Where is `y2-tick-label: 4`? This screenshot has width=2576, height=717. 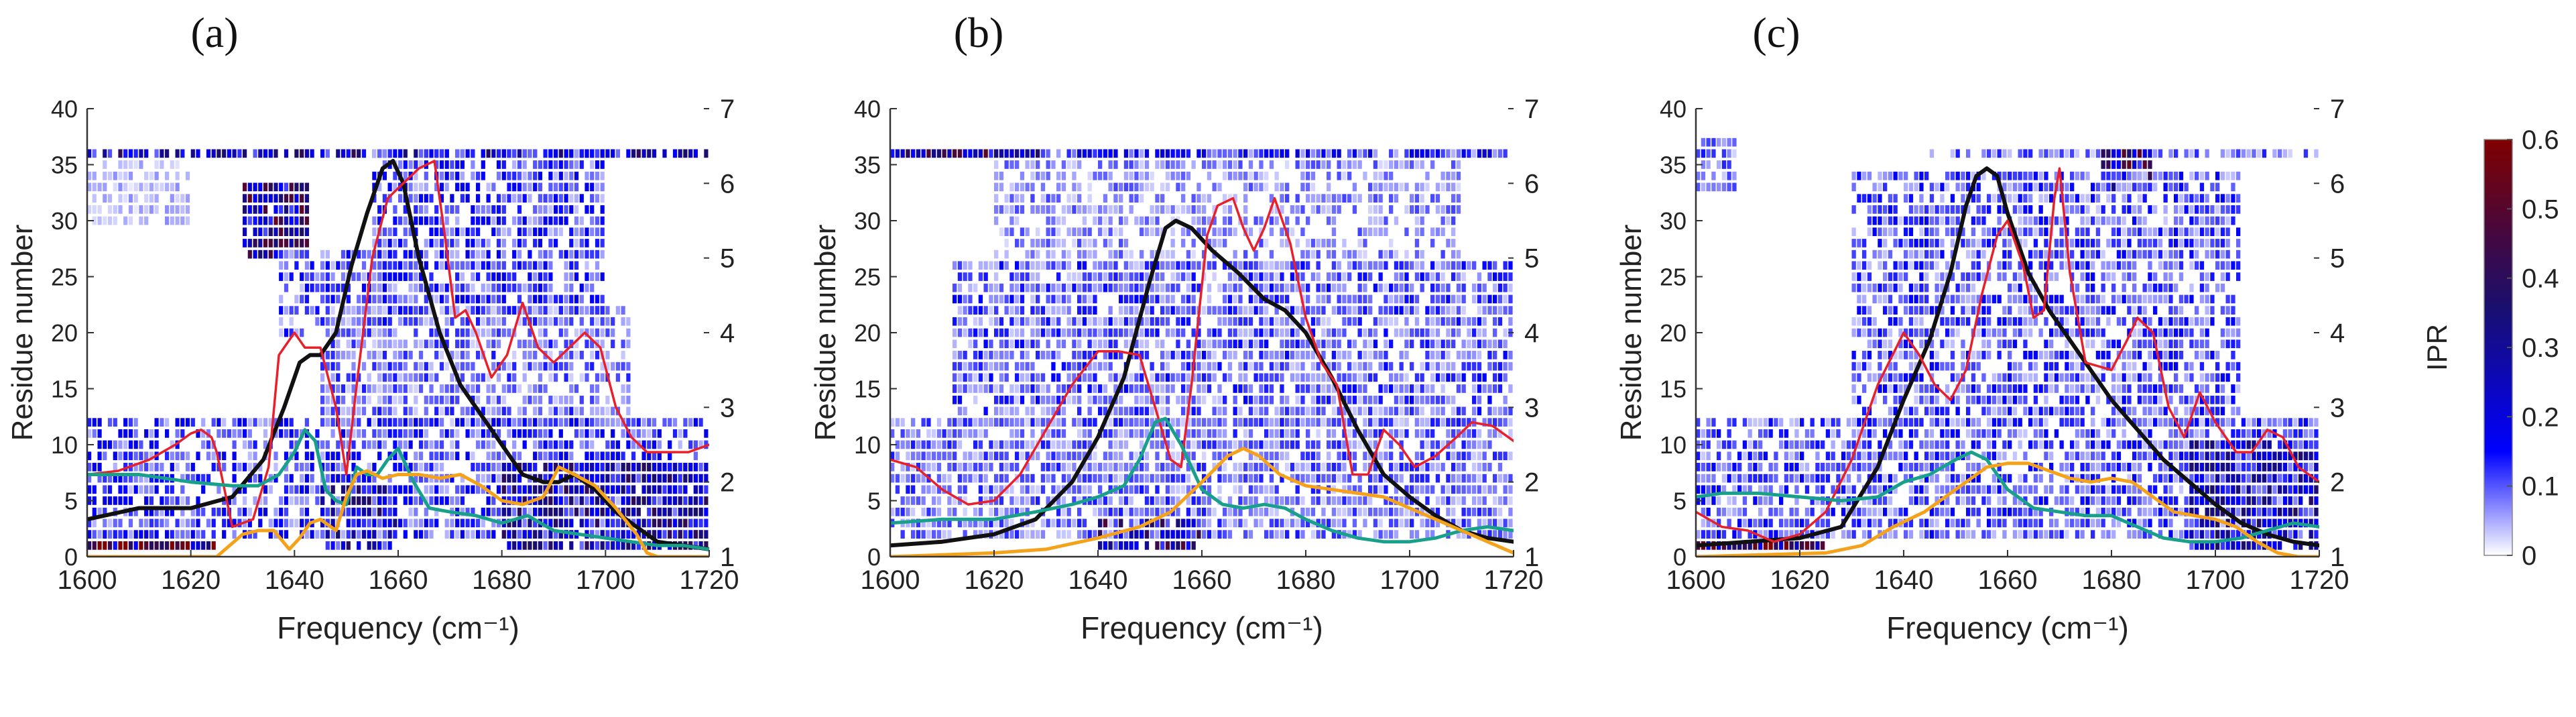
y2-tick-label: 4 is located at coordinates (728, 333).